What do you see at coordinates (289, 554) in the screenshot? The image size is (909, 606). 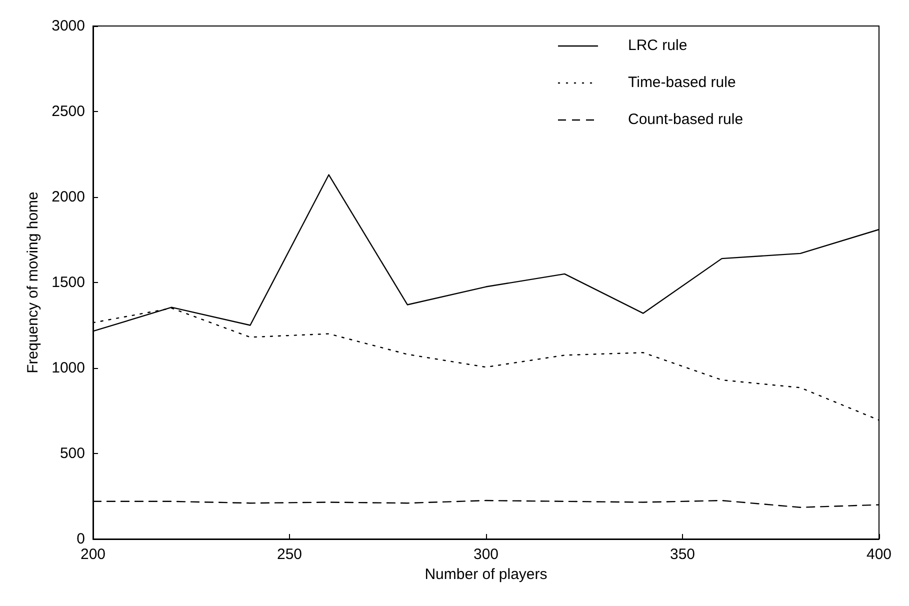 I see `x-tick-label: 250` at bounding box center [289, 554].